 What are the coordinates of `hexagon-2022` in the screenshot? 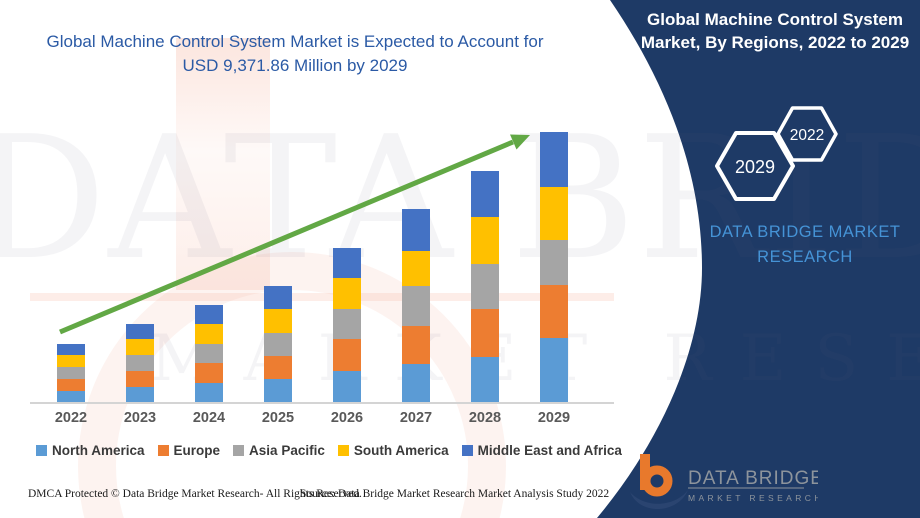 It's located at (807, 134).